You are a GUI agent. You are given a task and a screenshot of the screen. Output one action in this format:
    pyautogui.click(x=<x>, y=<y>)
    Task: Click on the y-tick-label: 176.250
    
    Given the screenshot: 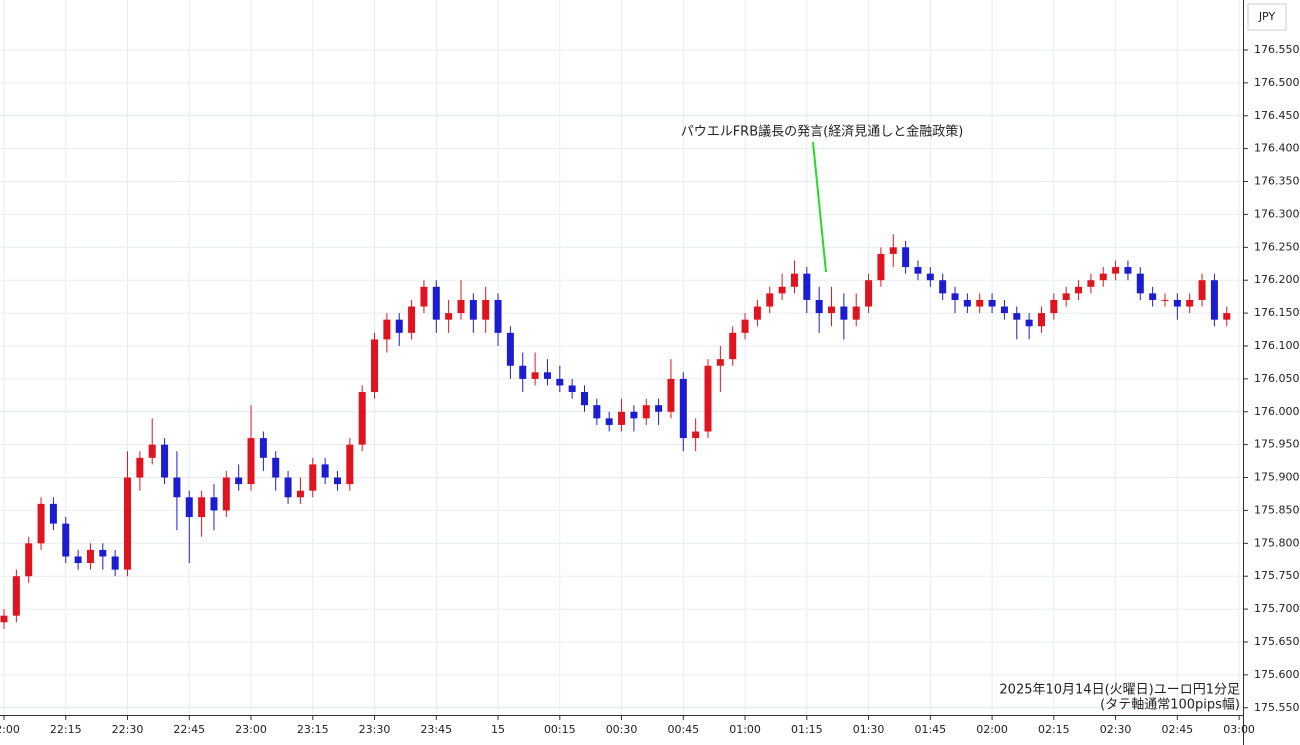 What is the action you would take?
    pyautogui.click(x=1277, y=246)
    